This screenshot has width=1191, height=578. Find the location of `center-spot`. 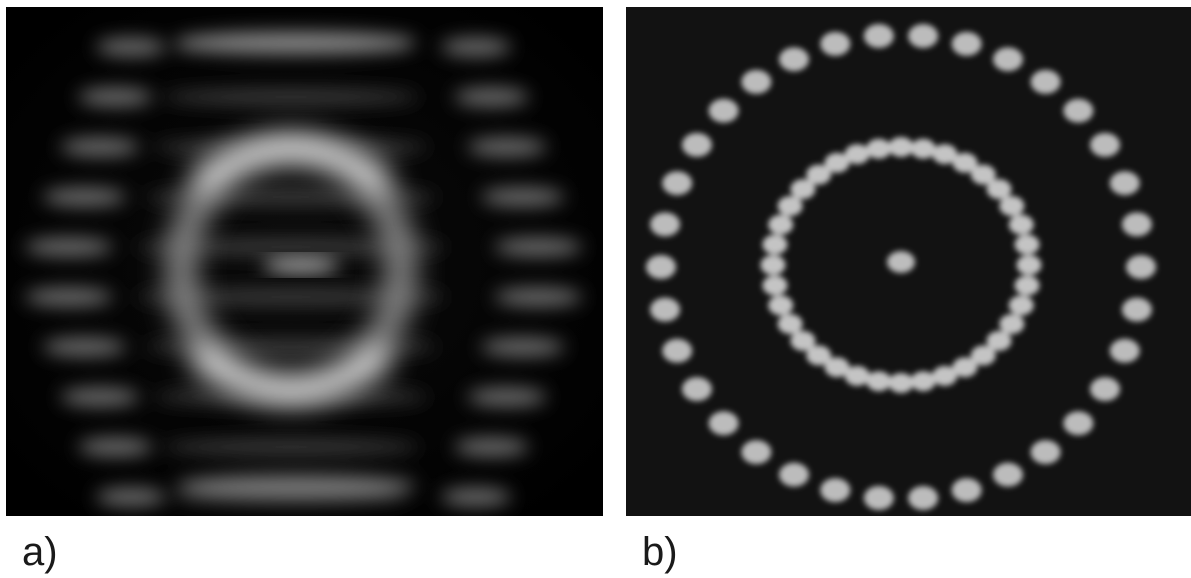

center-spot is located at coordinates (901, 262).